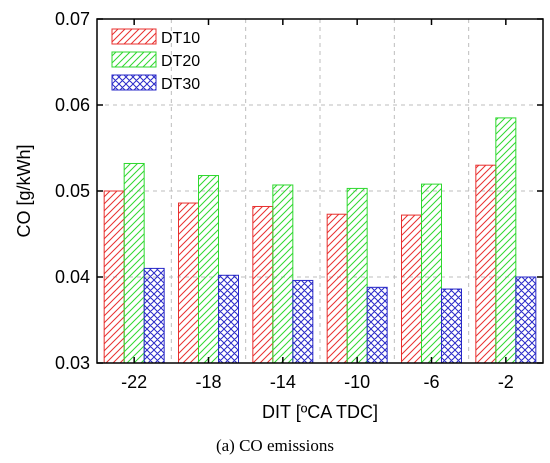  I want to click on bar-dt20--10, so click(357, 275).